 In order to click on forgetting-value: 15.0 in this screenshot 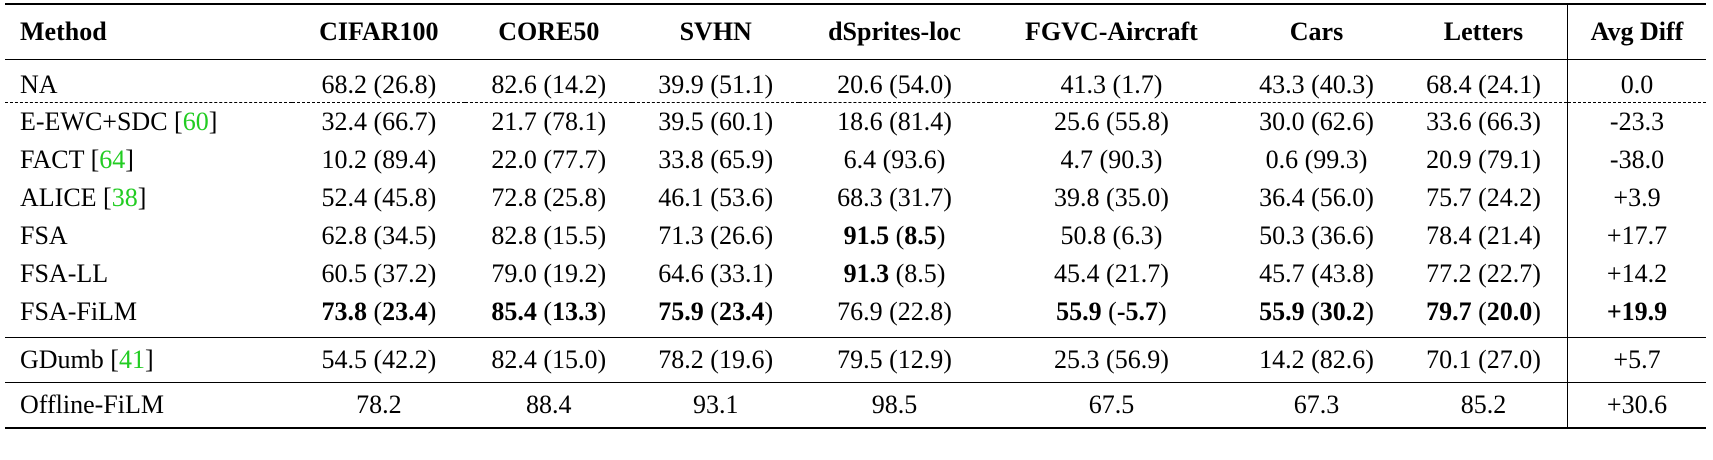, I will do `click(575, 359)`.